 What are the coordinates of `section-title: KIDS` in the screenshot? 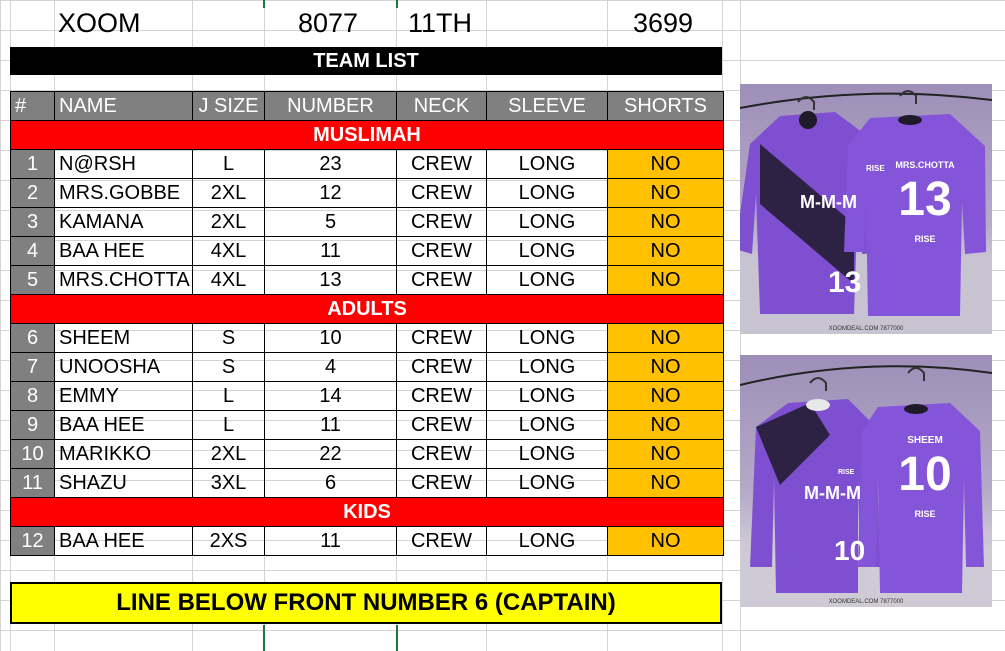 It's located at (367, 512).